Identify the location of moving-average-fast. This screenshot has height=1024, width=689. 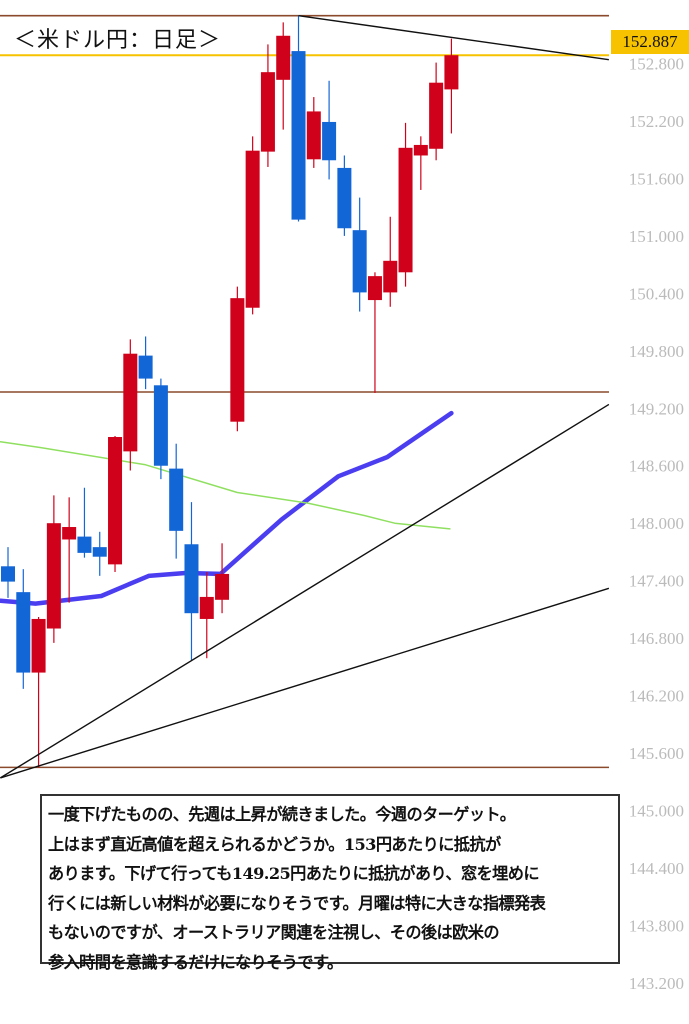
(227, 508).